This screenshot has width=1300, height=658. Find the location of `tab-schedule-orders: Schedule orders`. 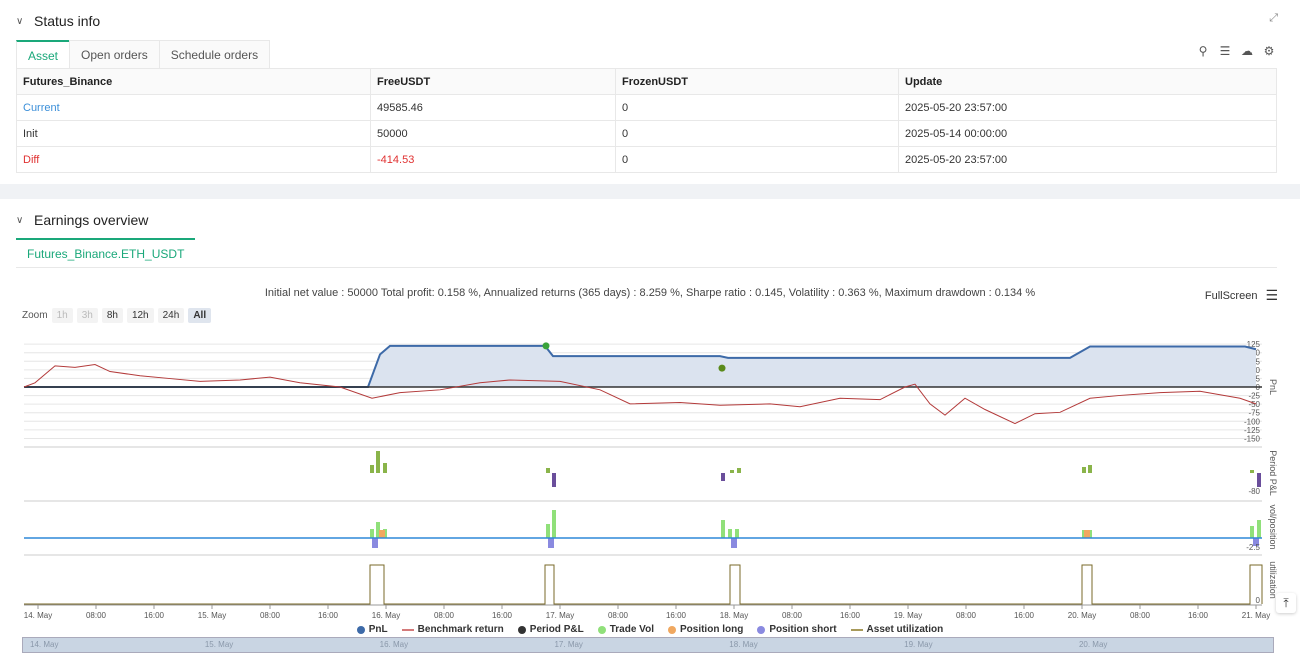

tab-schedule-orders: Schedule orders is located at coordinates (214, 54).